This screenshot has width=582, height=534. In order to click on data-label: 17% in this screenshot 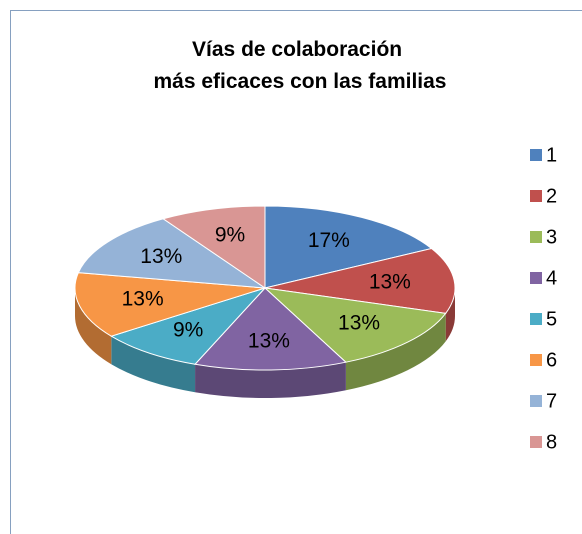, I will do `click(329, 240)`.